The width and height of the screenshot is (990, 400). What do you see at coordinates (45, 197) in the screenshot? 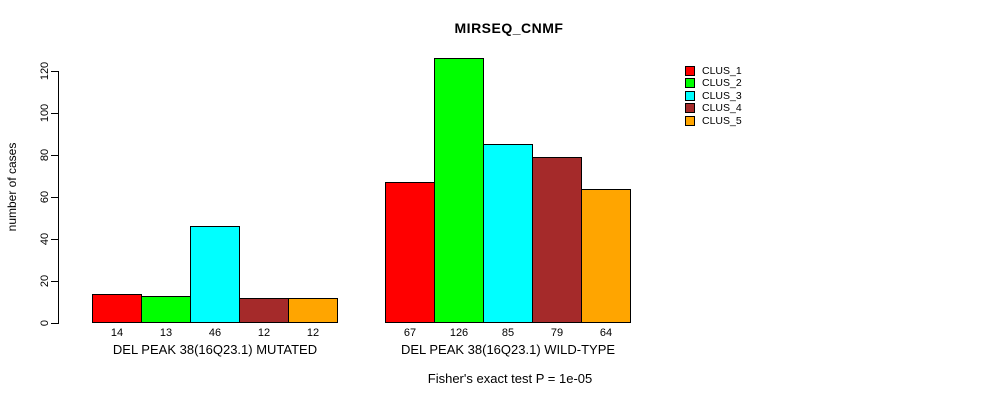
I see `y-tick-label: 60` at bounding box center [45, 197].